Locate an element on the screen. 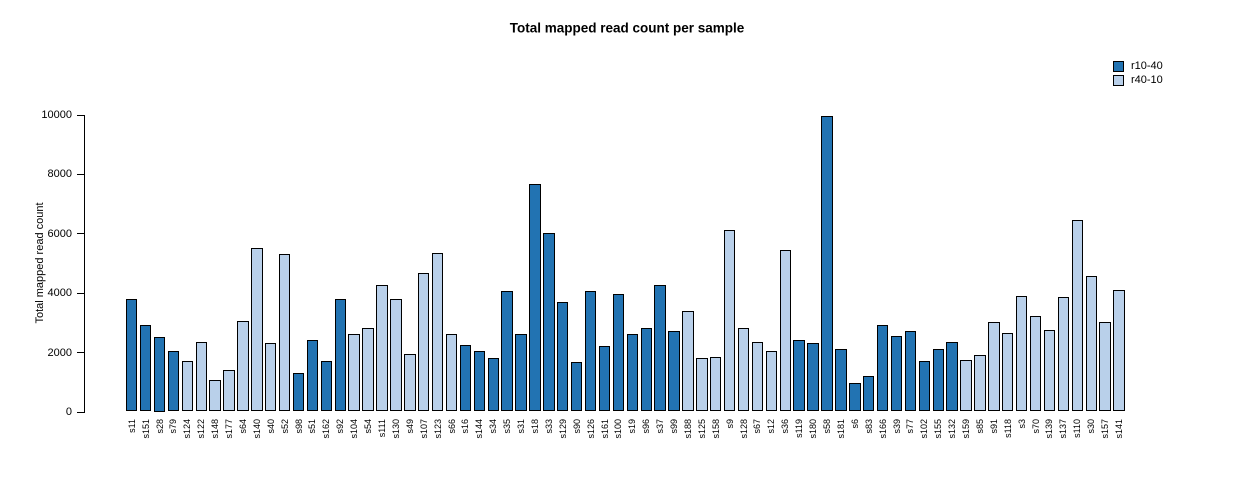 This screenshot has width=1238, height=500. x-tick-label: s122 is located at coordinates (201, 429).